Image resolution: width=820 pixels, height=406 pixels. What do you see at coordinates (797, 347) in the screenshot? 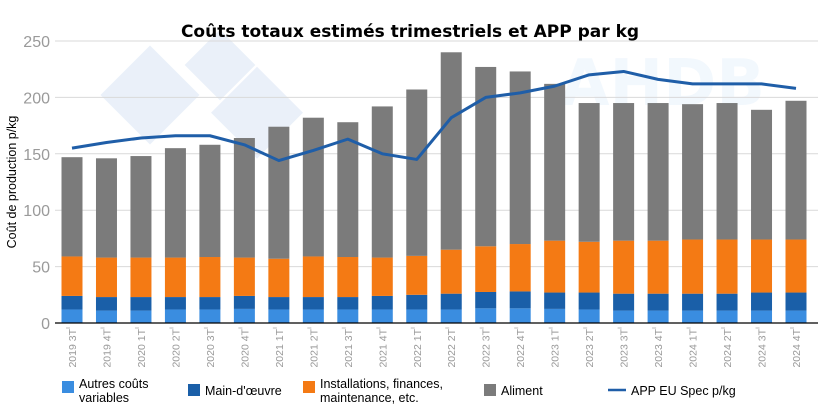
I see `x-tick-label: 2024 4T` at bounding box center [797, 347].